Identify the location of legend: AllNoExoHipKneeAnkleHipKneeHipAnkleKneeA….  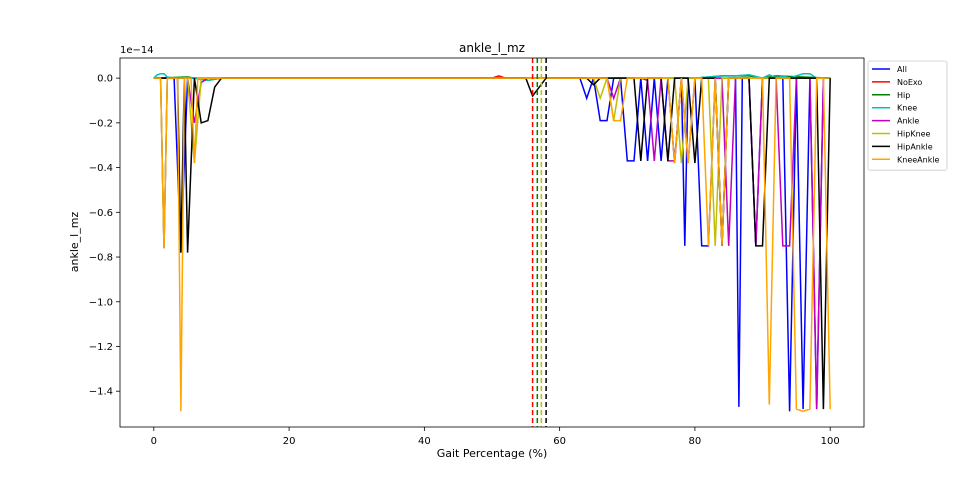
(907, 115).